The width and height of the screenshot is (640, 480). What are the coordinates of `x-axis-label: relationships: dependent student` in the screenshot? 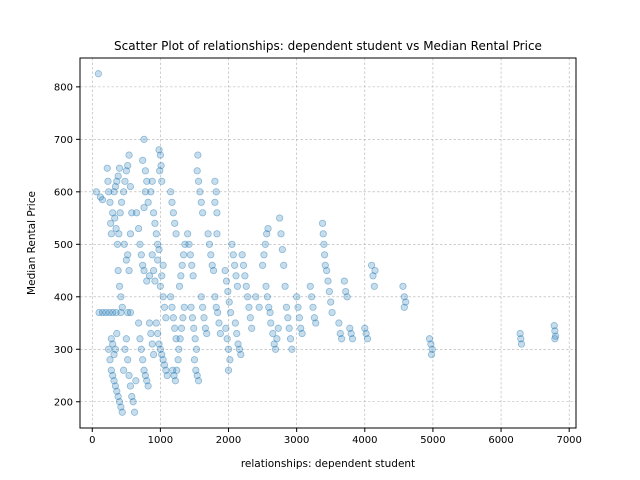 It's located at (328, 464).